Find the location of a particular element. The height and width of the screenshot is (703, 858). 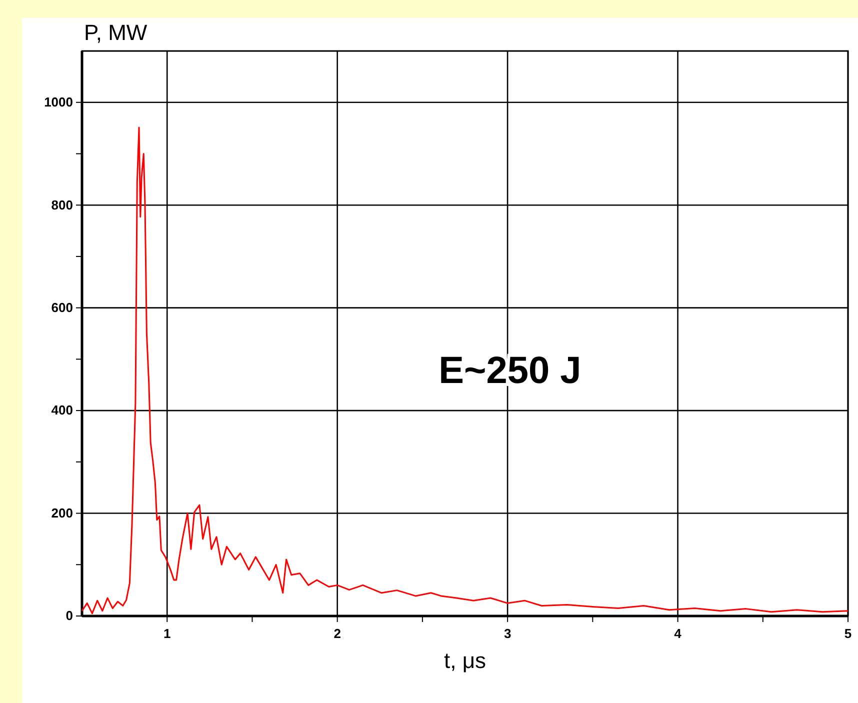

x-tick-label: 3 is located at coordinates (508, 633).